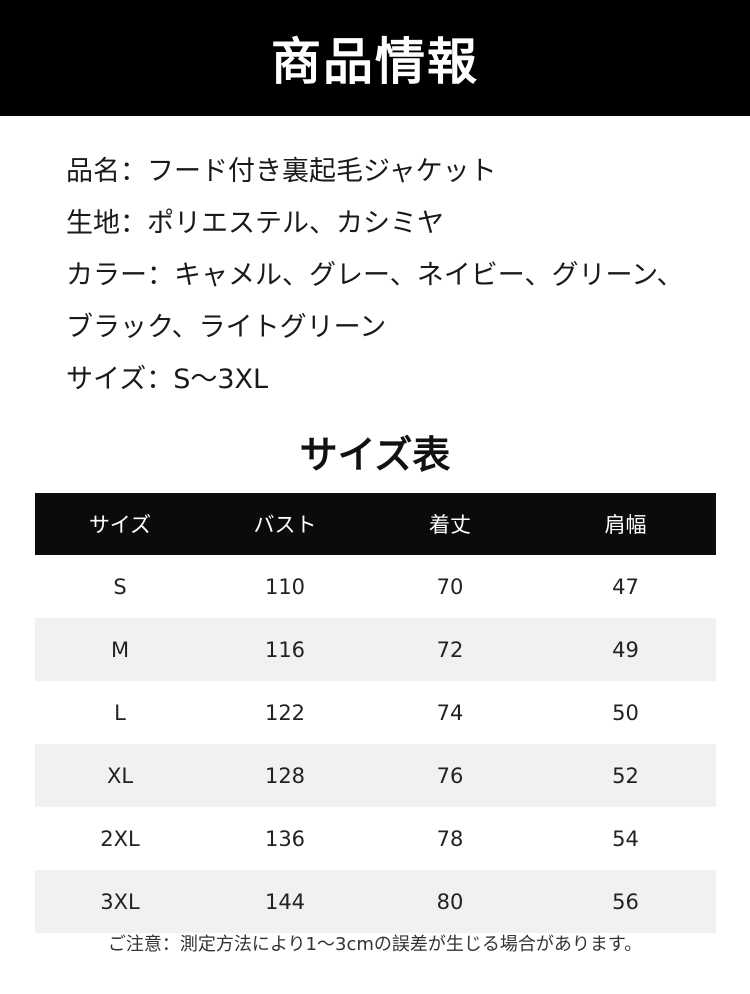 Image resolution: width=750 pixels, height=994 pixels. Describe the element at coordinates (375, 586) in the screenshot. I see `table-row: S 110 70 47` at that location.